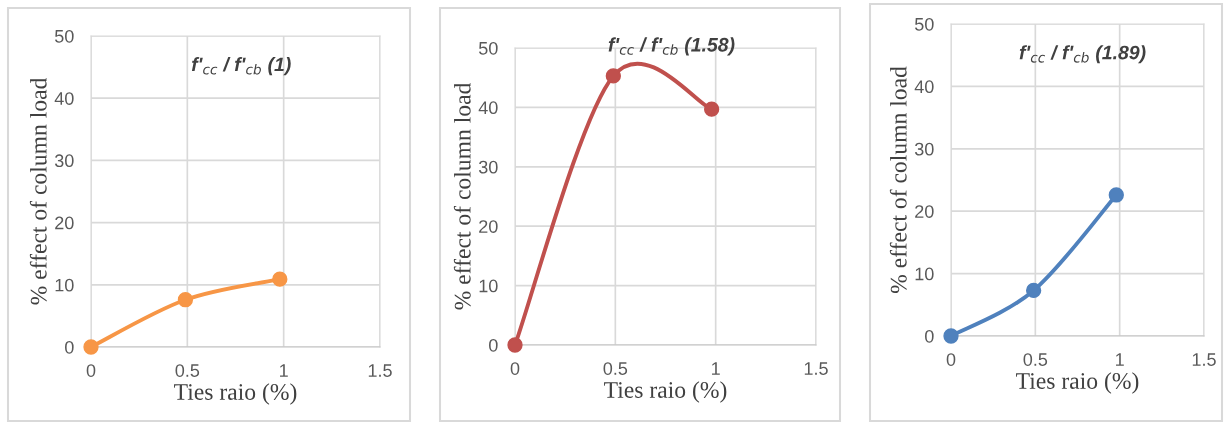 This screenshot has height=424, width=1226. I want to click on text: f'$_{cc}$ / f'$_{cb}$ (1.89), so click(1082, 54).